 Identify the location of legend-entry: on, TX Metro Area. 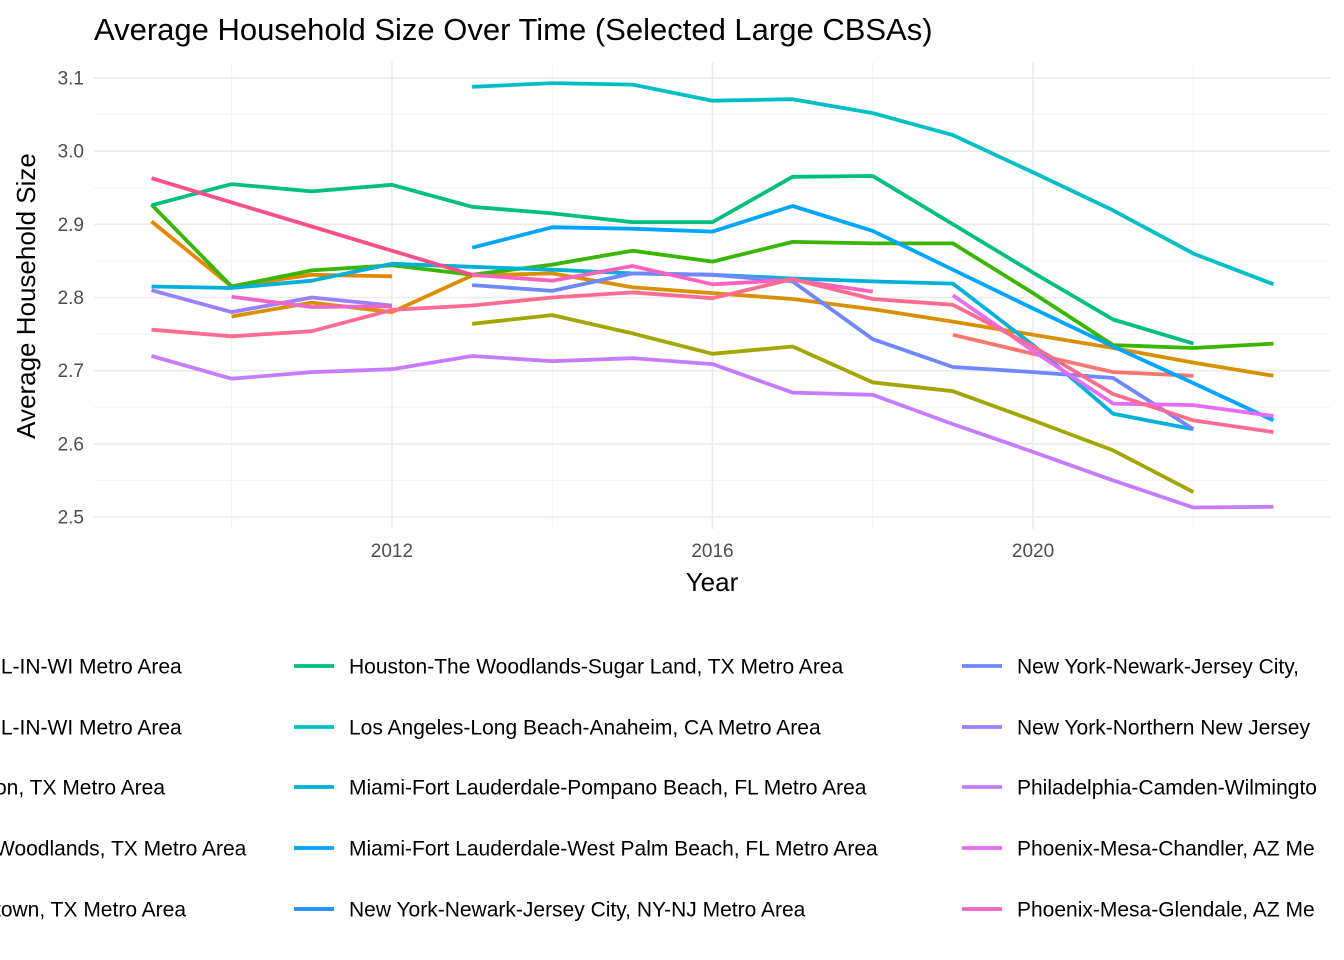
(82, 788).